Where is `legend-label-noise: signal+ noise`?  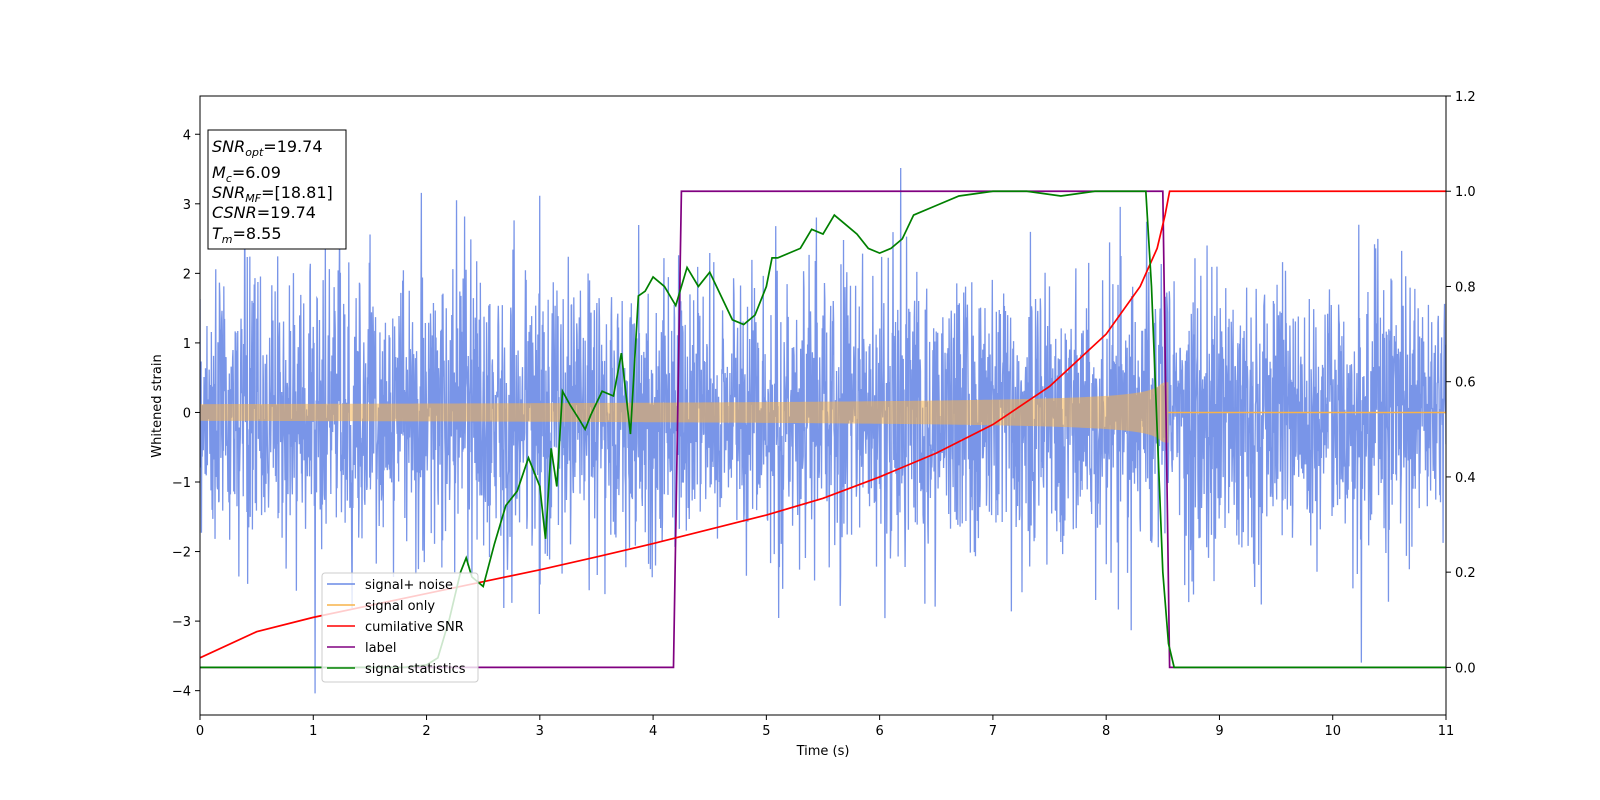
legend-label-noise: signal+ noise is located at coordinates (409, 585).